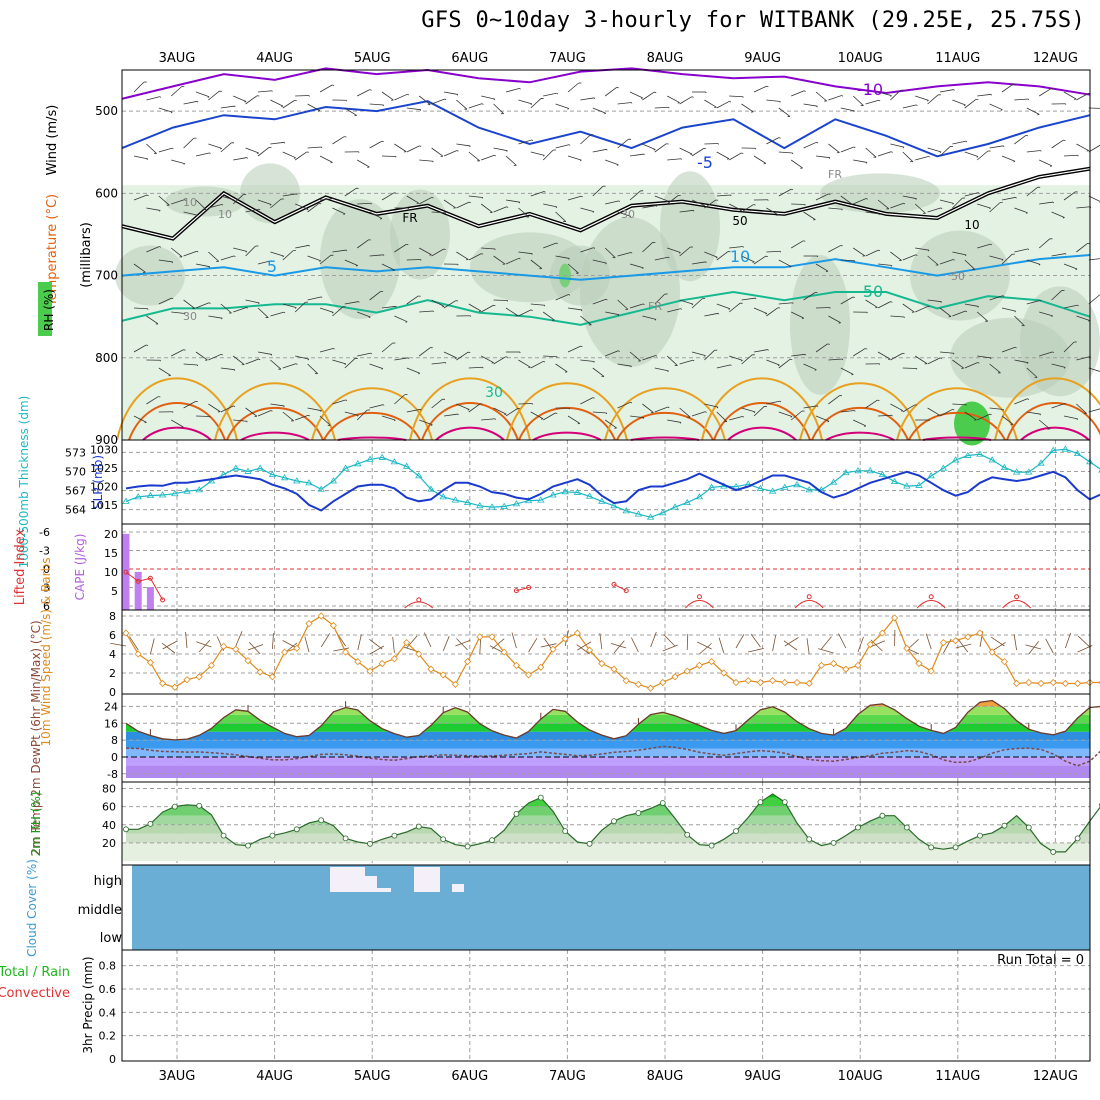 The width and height of the screenshot is (1100, 1100). What do you see at coordinates (608, 802) in the screenshot?
I see `rh-band` at bounding box center [608, 802].